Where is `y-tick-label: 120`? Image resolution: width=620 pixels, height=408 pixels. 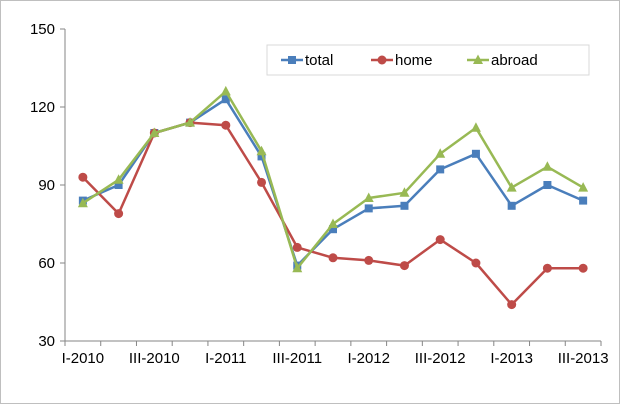 y-tick-label: 120 is located at coordinates (42, 107).